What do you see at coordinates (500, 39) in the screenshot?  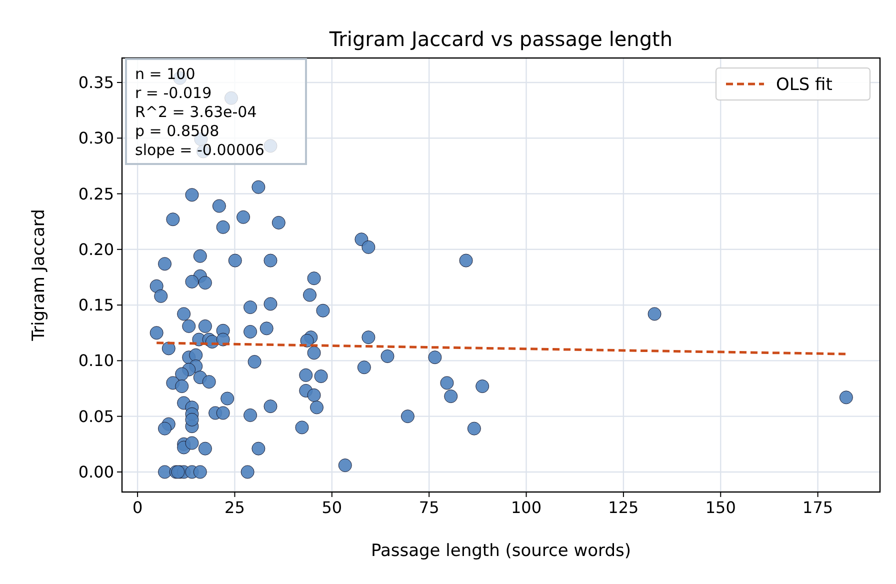 I see `chart-title: Trigram Jaccard vs passage length` at bounding box center [500, 39].